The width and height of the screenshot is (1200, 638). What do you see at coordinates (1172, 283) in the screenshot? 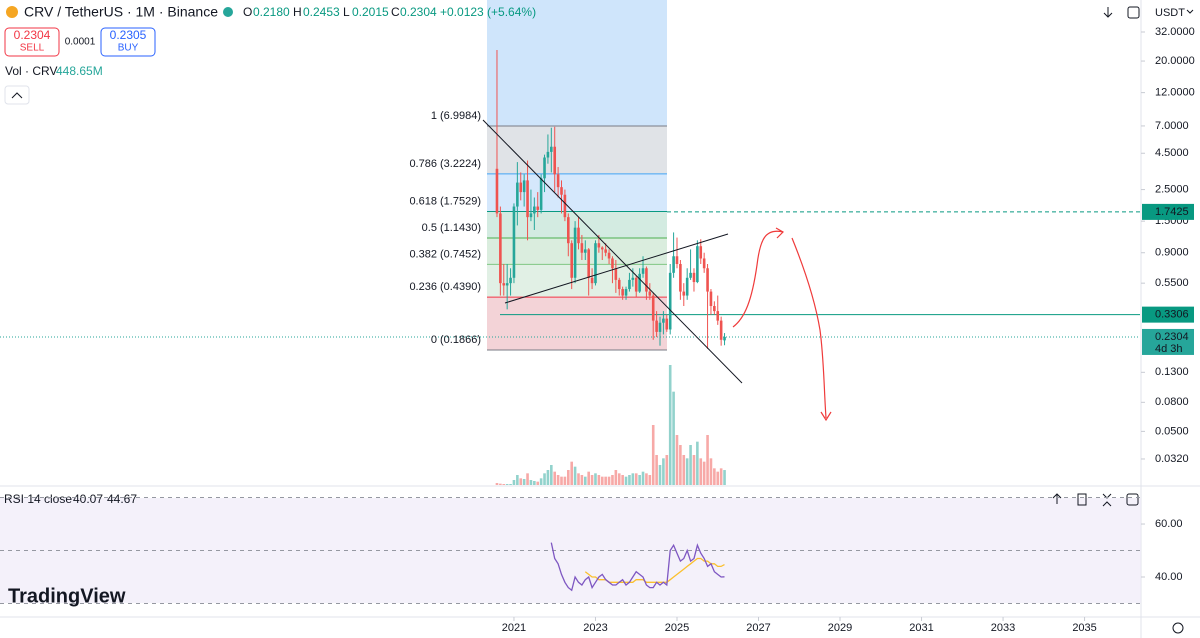
I see `y-tick-label: 0.5500` at bounding box center [1172, 283].